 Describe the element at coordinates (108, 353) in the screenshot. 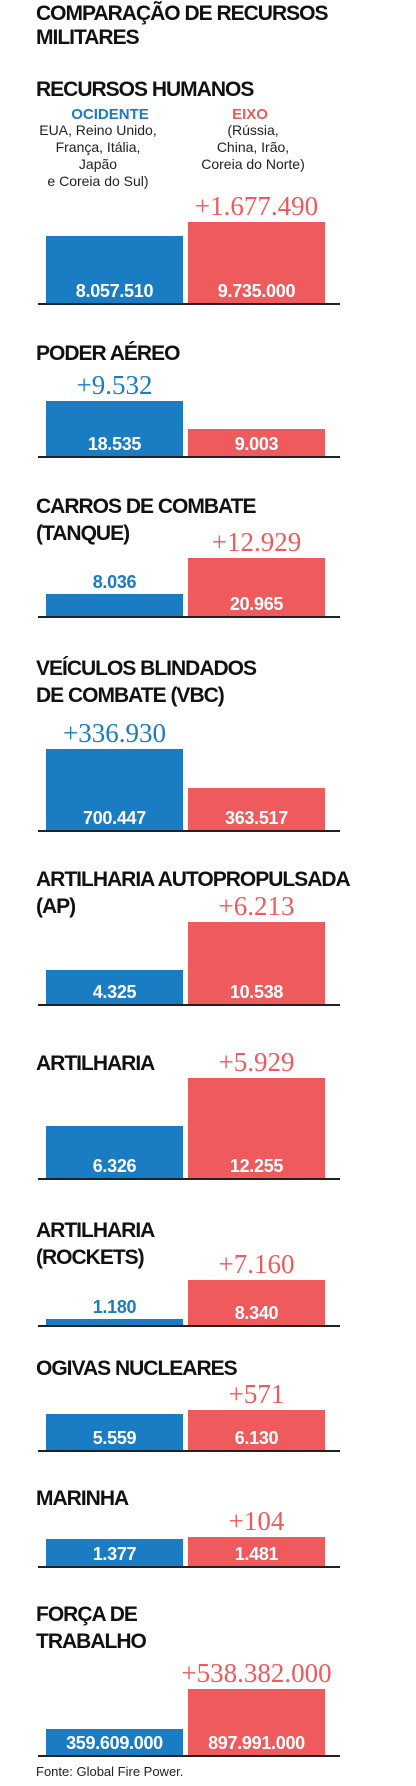

I see `section-title: PODER AÉREO` at that location.